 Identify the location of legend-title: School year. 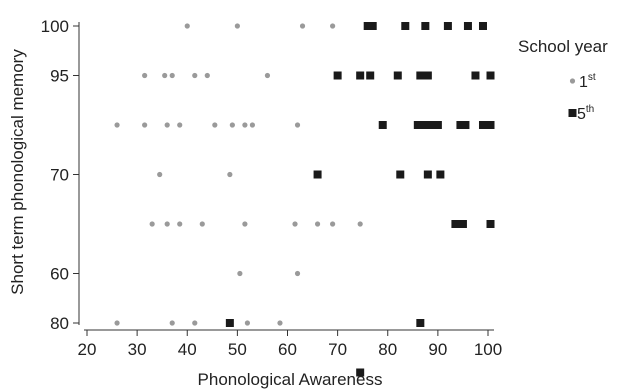
(563, 46).